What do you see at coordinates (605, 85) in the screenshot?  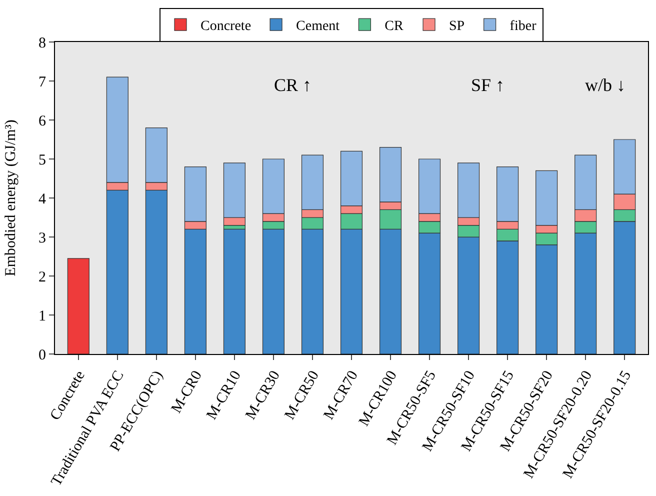 I see `annotation: w/b ↓` at bounding box center [605, 85].